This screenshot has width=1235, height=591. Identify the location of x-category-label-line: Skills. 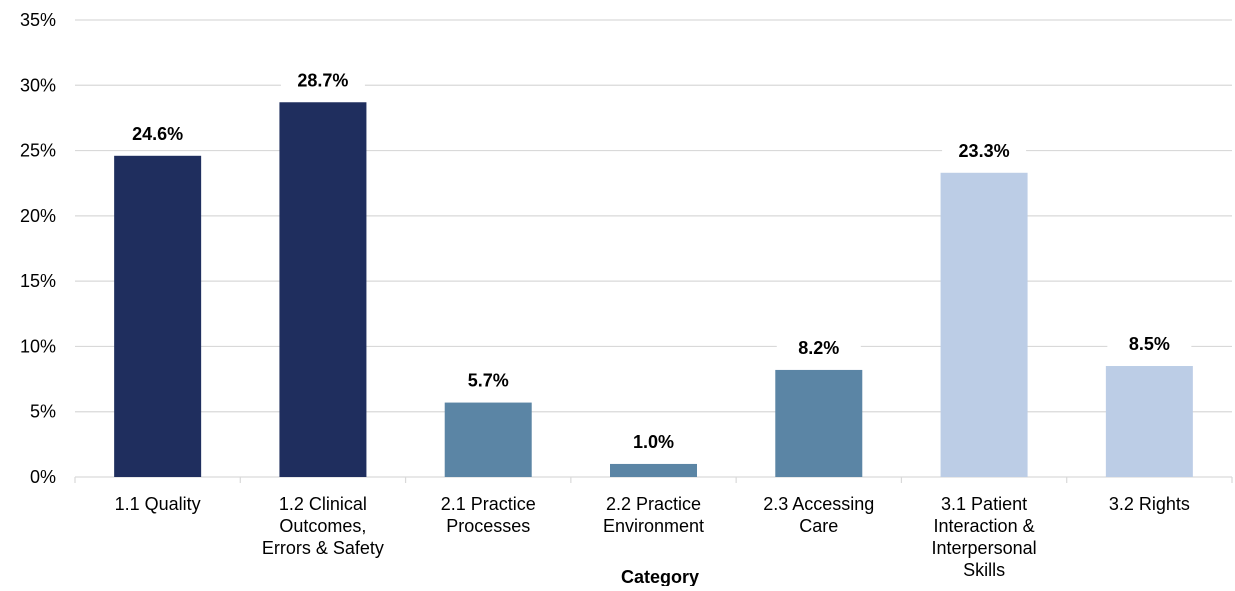
(984, 570).